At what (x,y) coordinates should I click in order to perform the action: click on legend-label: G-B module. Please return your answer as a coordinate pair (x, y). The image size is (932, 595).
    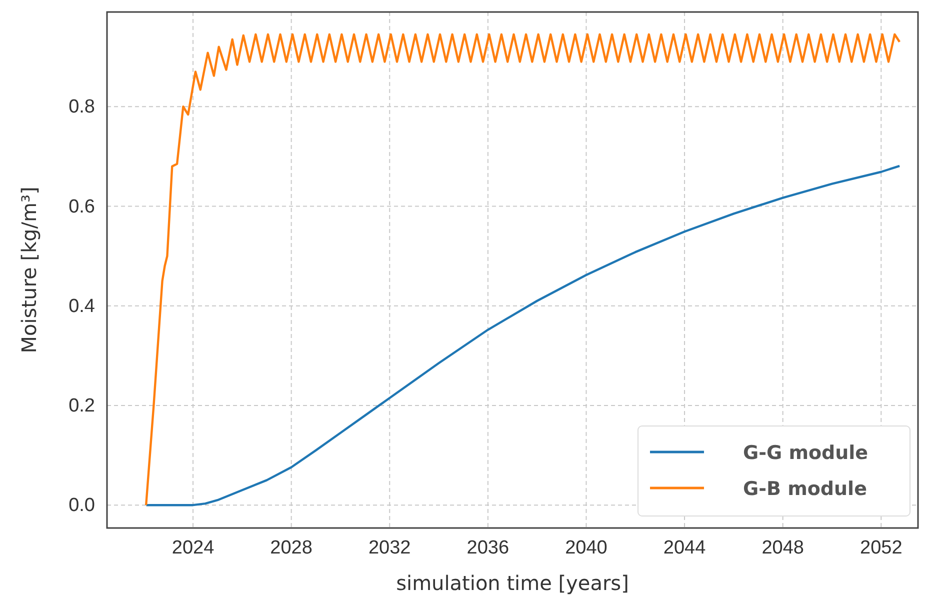
    Looking at the image, I should click on (805, 489).